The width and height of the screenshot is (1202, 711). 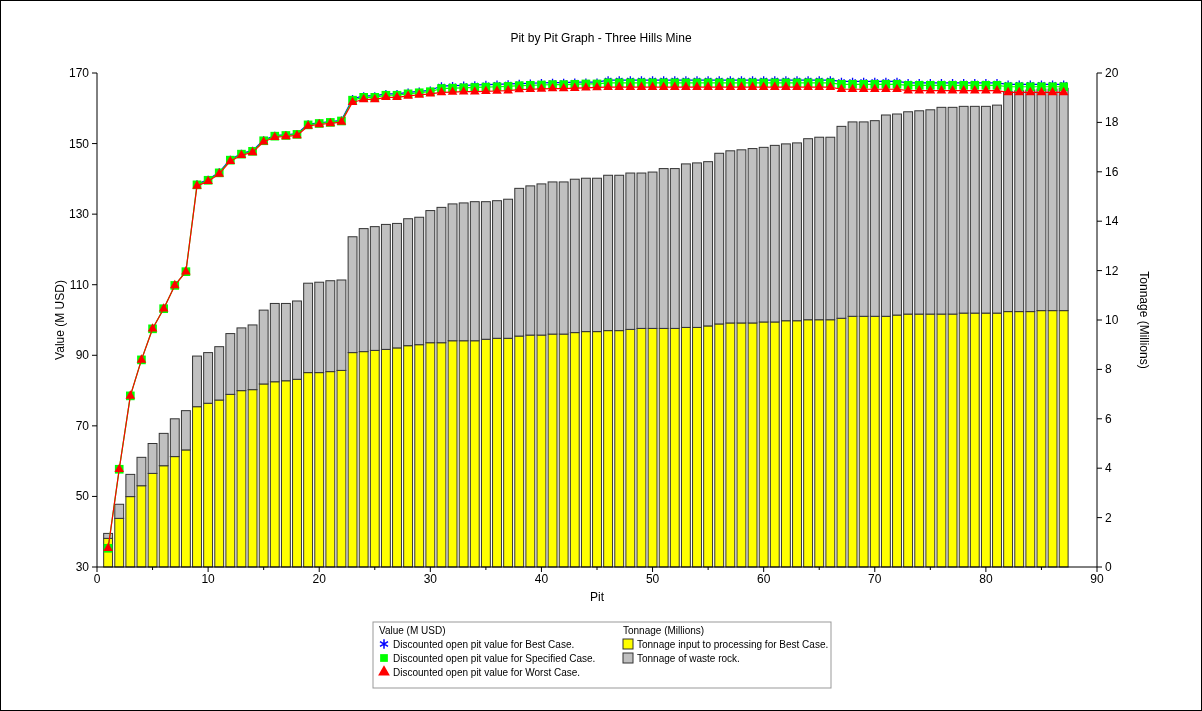 I want to click on y2-tick-label: 16, so click(x=1112, y=171).